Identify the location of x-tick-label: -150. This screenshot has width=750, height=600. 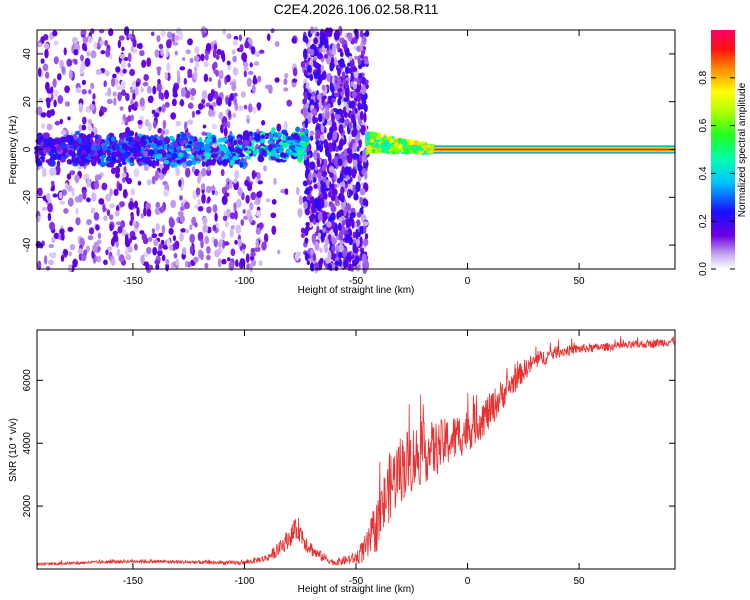
(133, 281).